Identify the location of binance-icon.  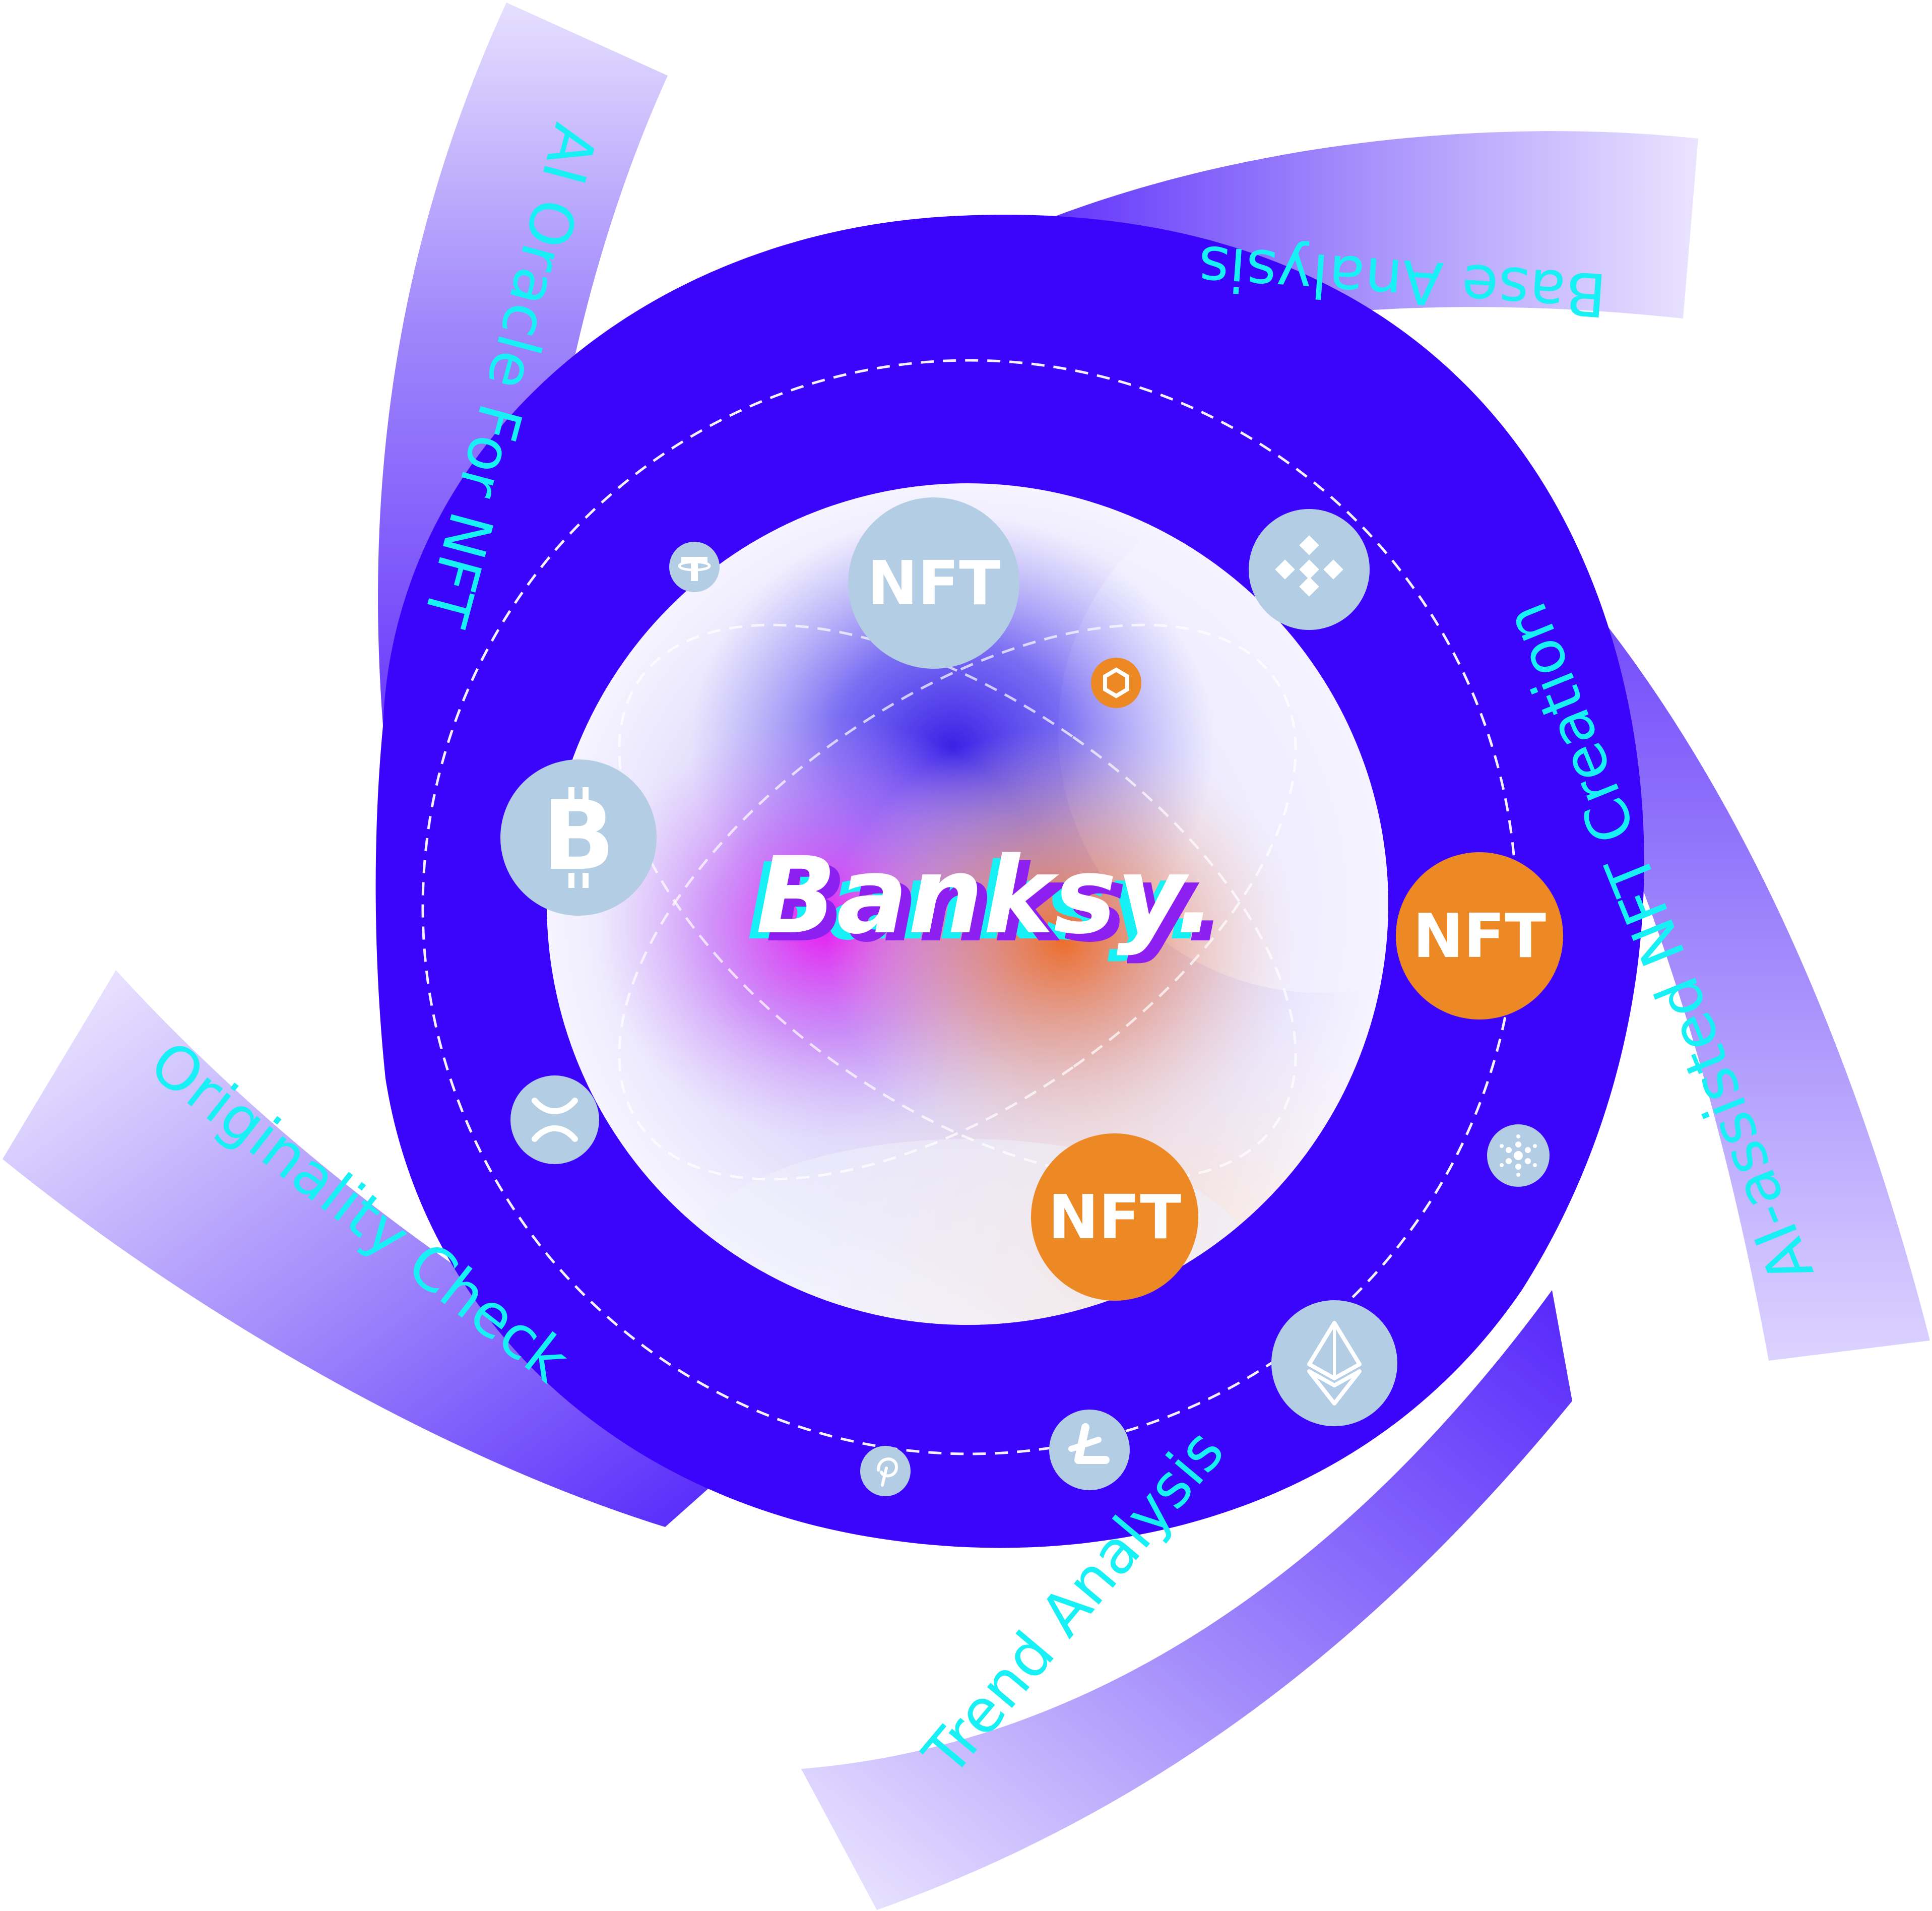
(1309, 569).